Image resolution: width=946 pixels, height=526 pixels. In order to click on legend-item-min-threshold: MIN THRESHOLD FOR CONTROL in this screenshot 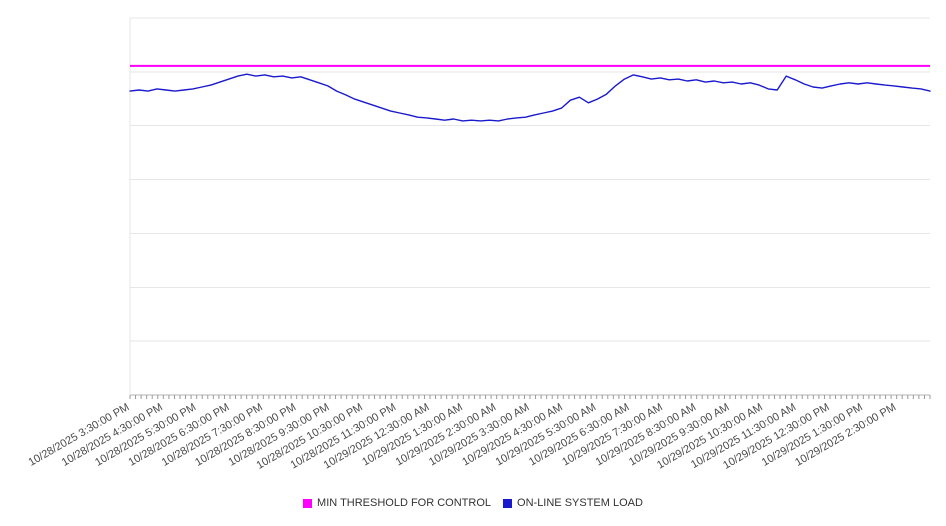, I will do `click(397, 503)`.